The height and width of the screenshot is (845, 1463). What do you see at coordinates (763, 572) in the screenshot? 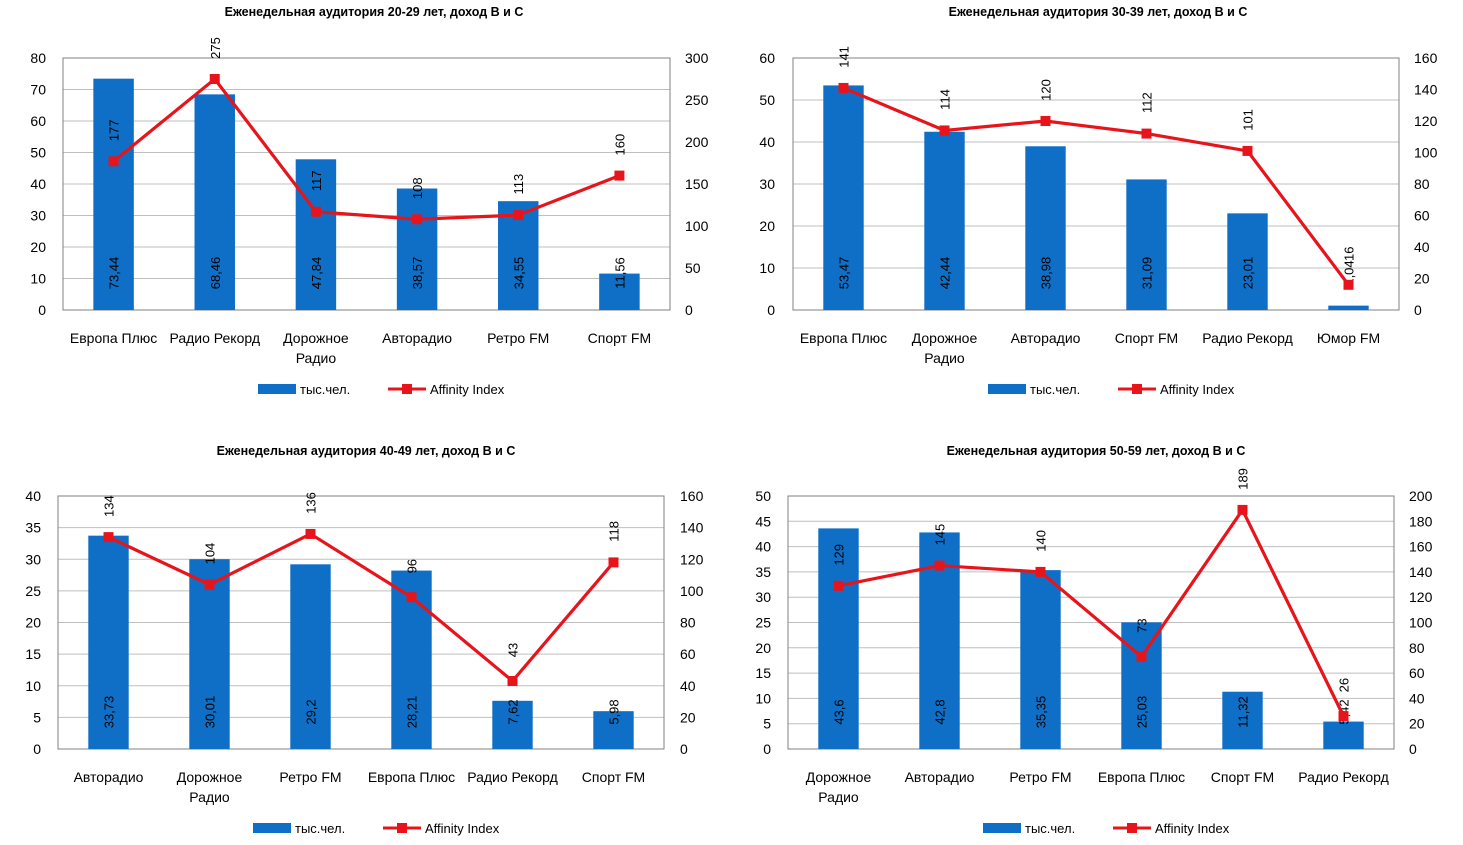
I see `y-left-tick-label: 35` at bounding box center [763, 572].